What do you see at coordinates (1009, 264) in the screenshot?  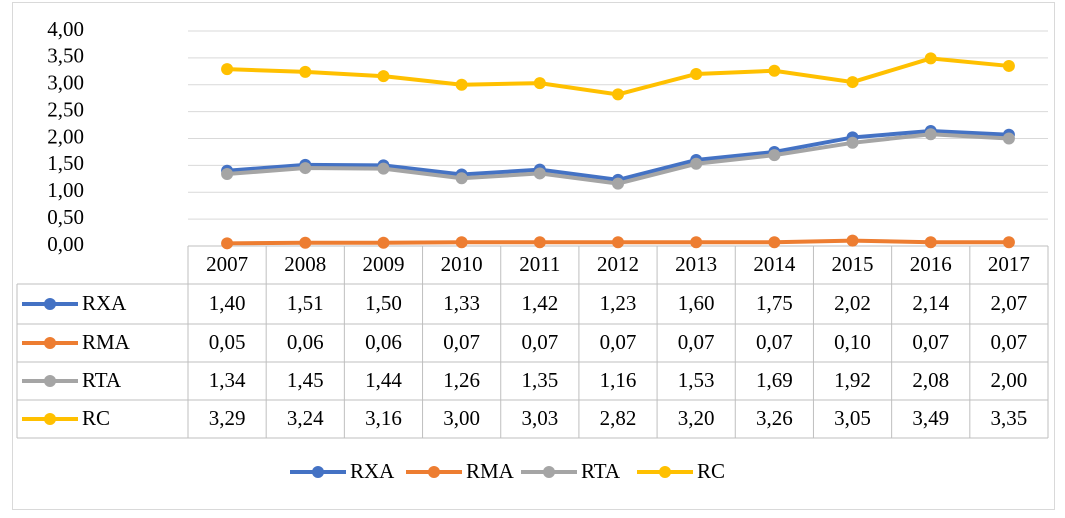 I see `x-tick-label: 2017` at bounding box center [1009, 264].